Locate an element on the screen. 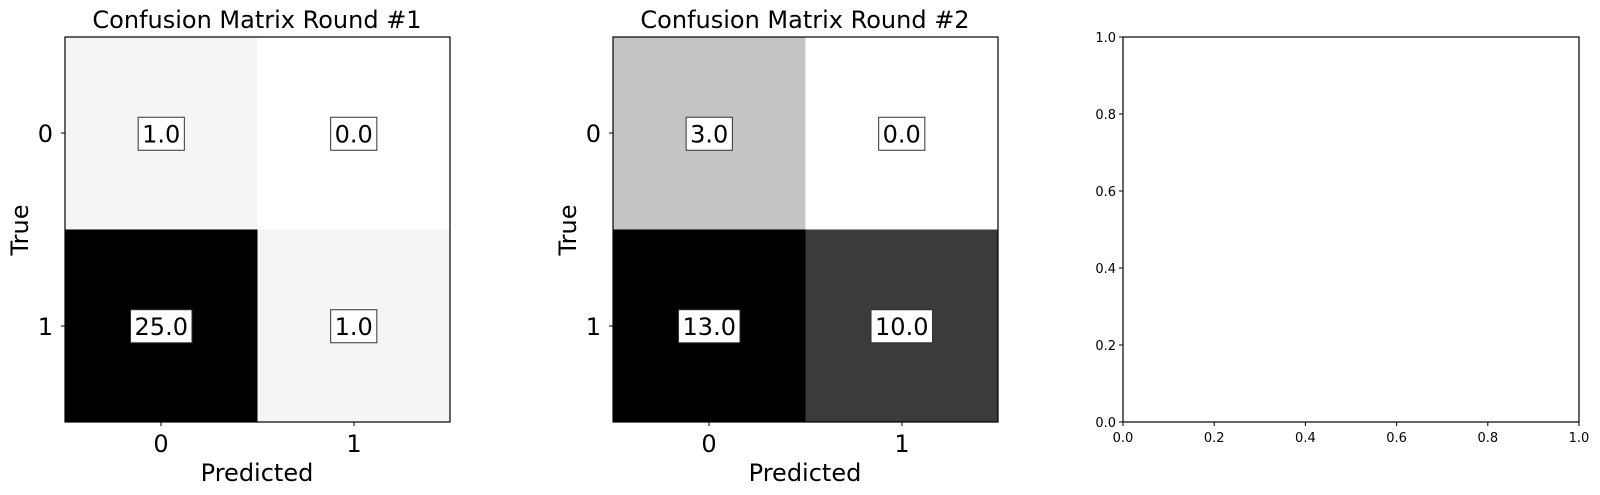 This screenshot has height=495, width=1600. panel1-ytick-1: 1 is located at coordinates (45, 327).